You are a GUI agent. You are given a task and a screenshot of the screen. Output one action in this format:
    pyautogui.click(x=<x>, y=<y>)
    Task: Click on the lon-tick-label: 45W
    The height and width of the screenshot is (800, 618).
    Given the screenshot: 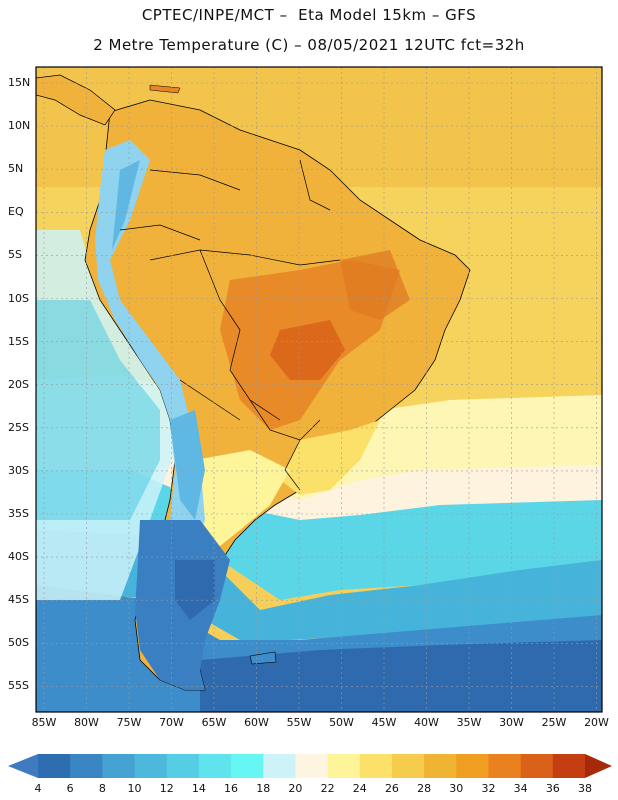 What is the action you would take?
    pyautogui.click(x=384, y=722)
    